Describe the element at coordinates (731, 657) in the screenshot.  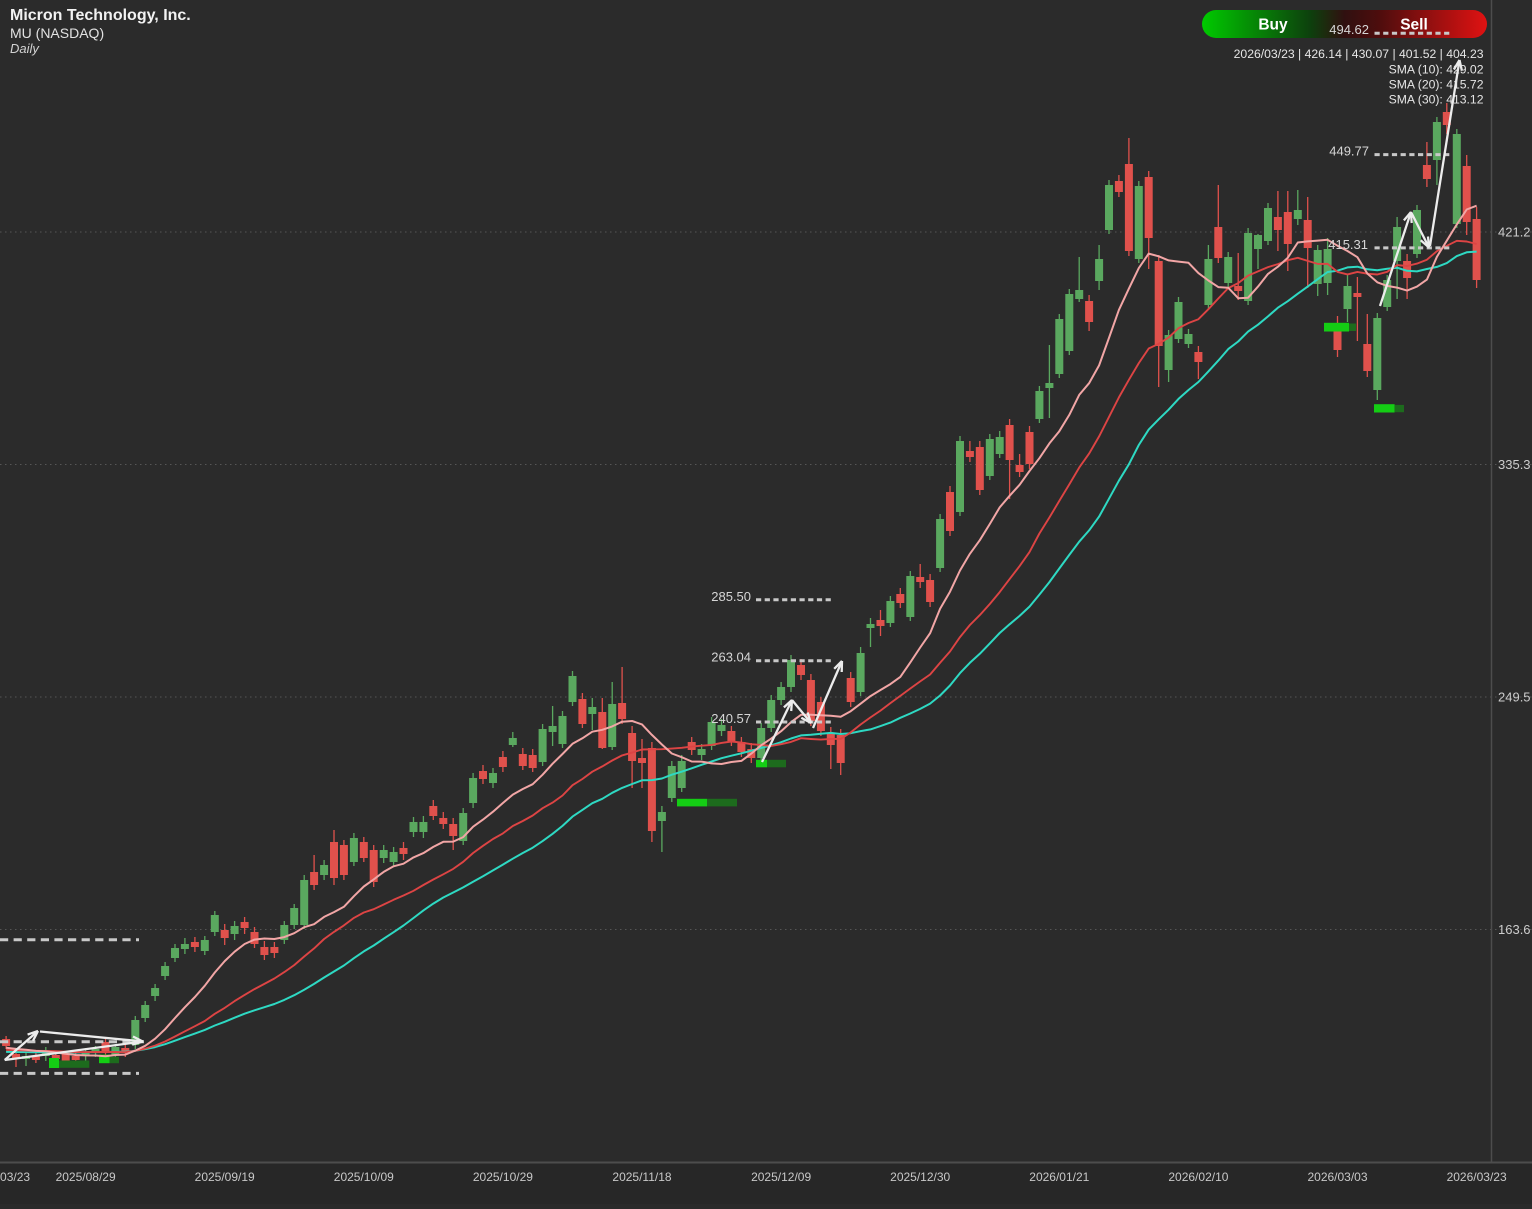
I see `svg-text: 263.04` at that location.